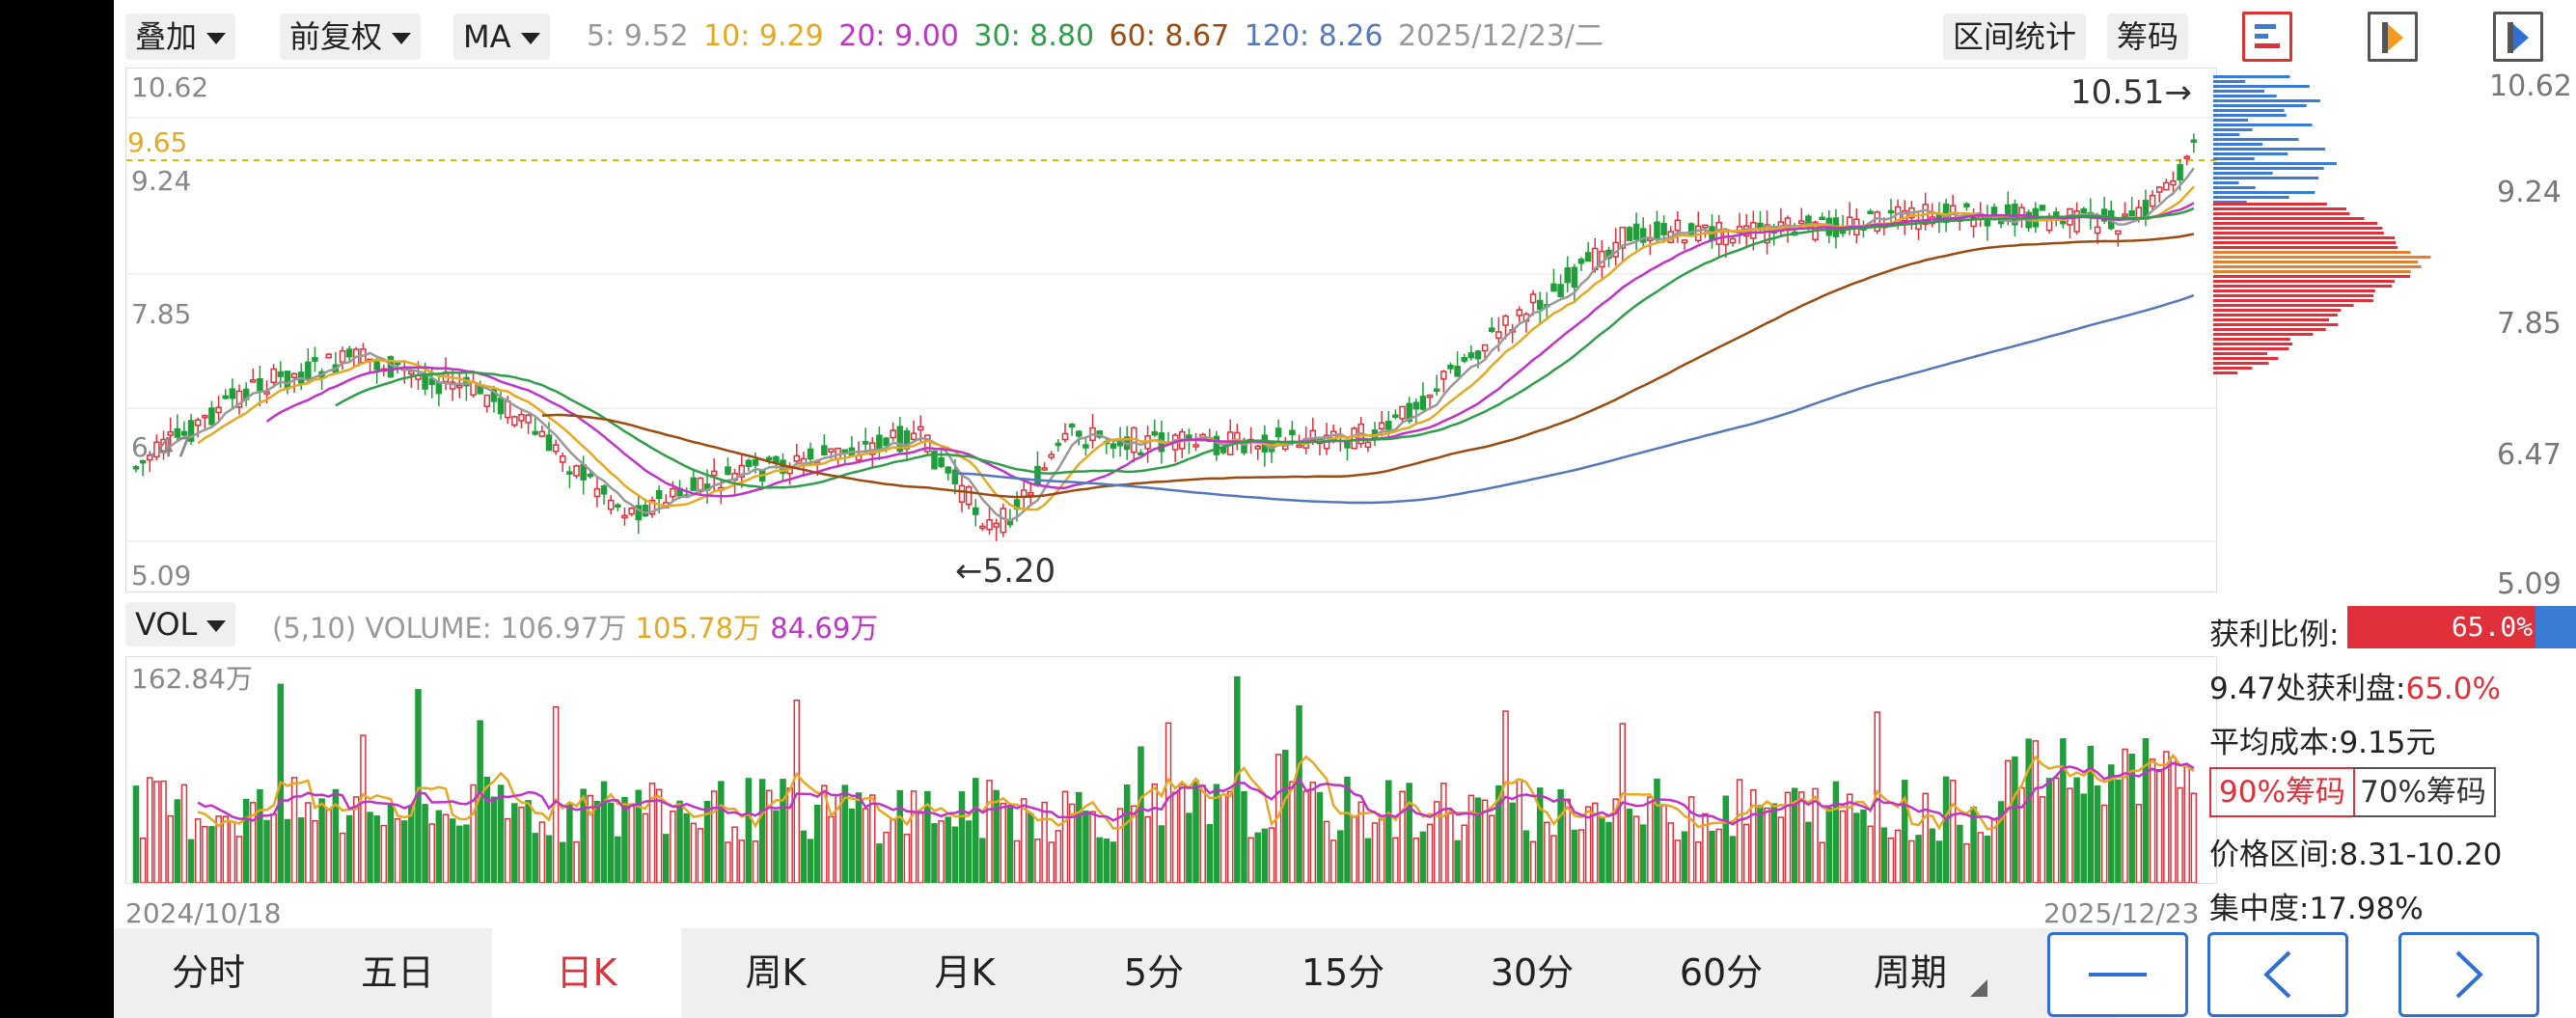  Describe the element at coordinates (2277, 974) in the screenshot. I see `scroll-left-button` at that location.